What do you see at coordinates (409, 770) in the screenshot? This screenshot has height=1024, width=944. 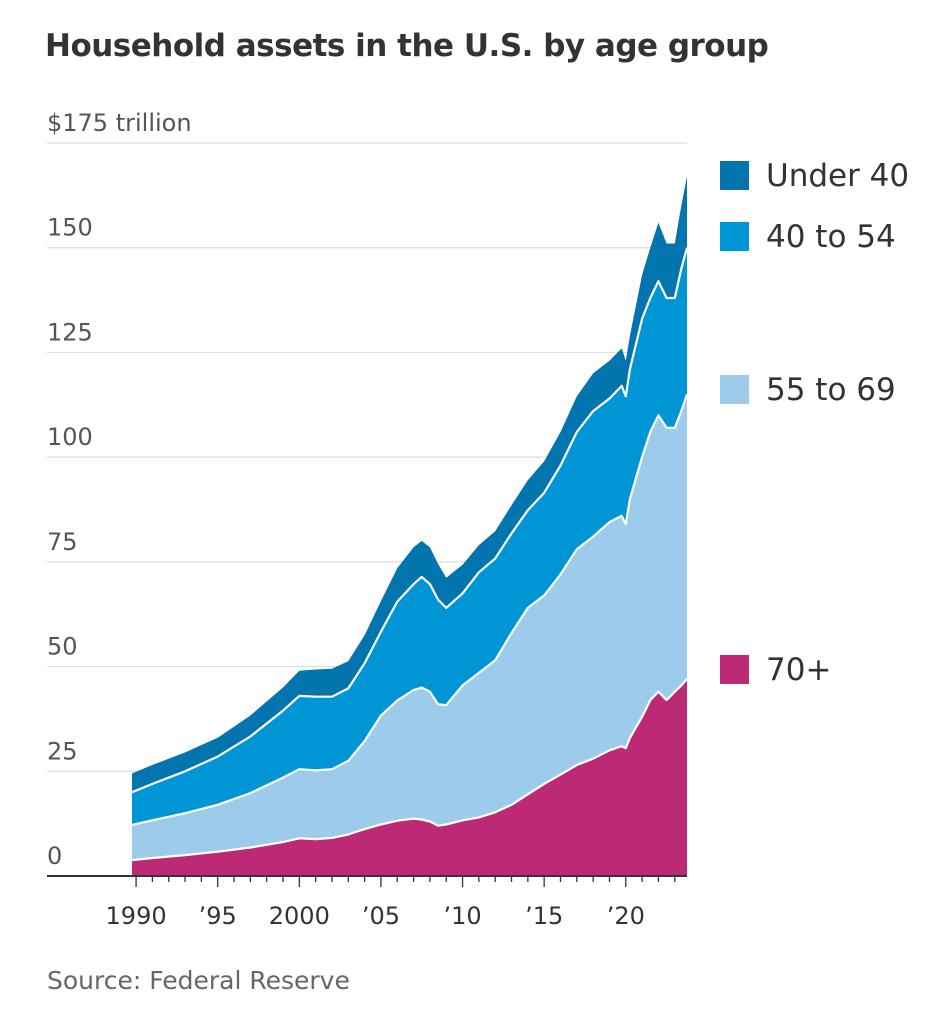 I see `series-boundary-line` at bounding box center [409, 770].